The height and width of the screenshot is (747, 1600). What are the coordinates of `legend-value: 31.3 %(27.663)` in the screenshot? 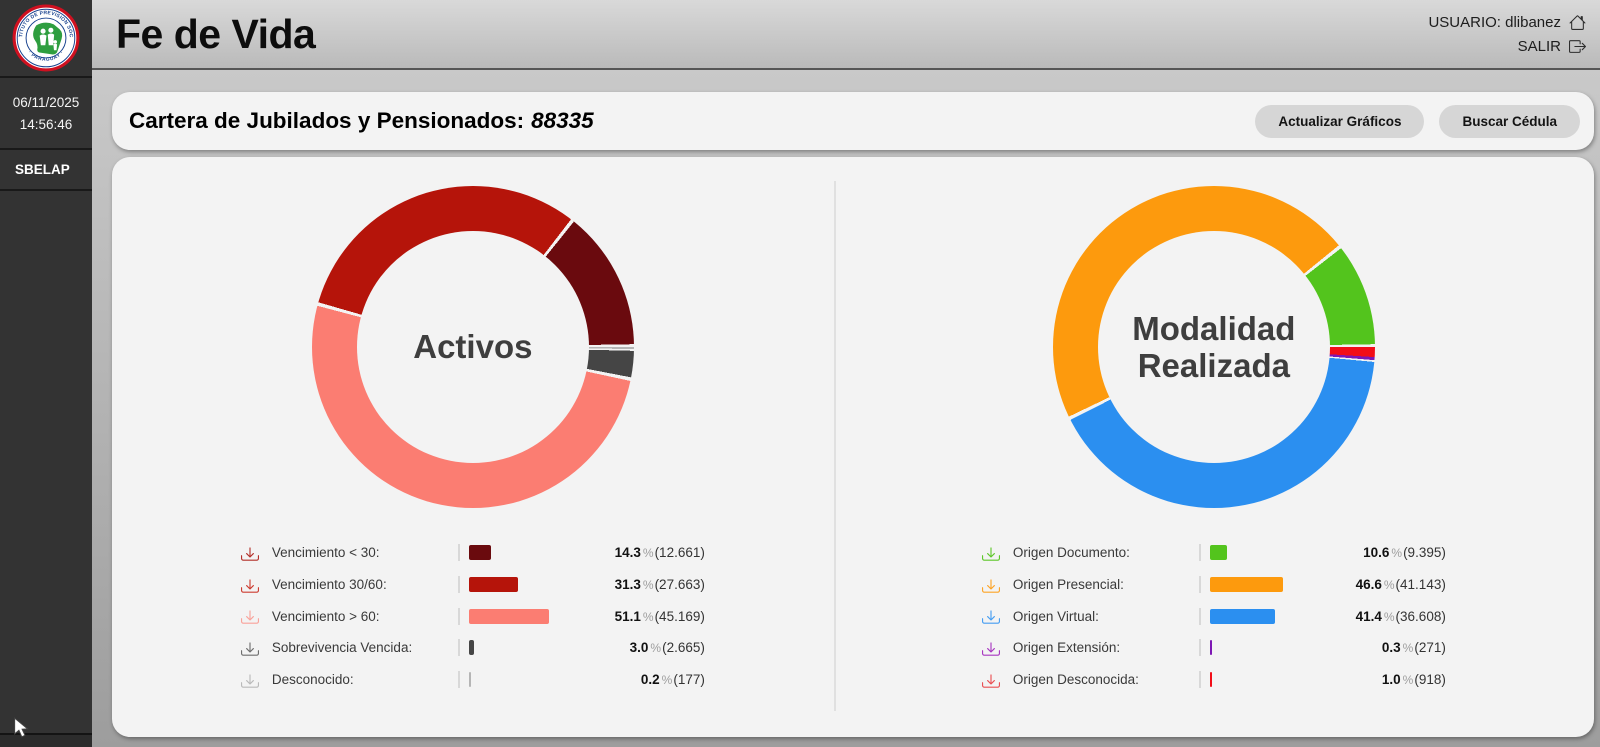 It's located at (660, 584).